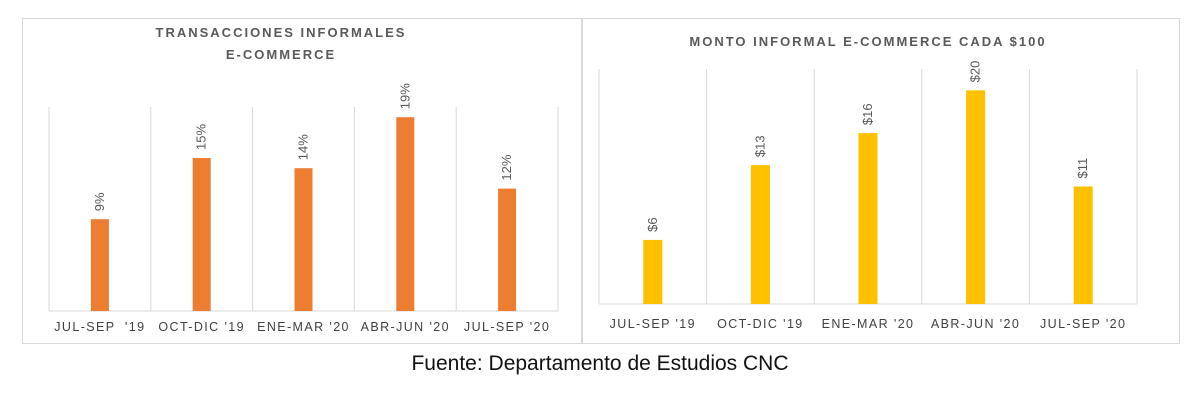 This screenshot has width=1200, height=408. I want to click on chart-title: E-COMMERCE, so click(281, 54).